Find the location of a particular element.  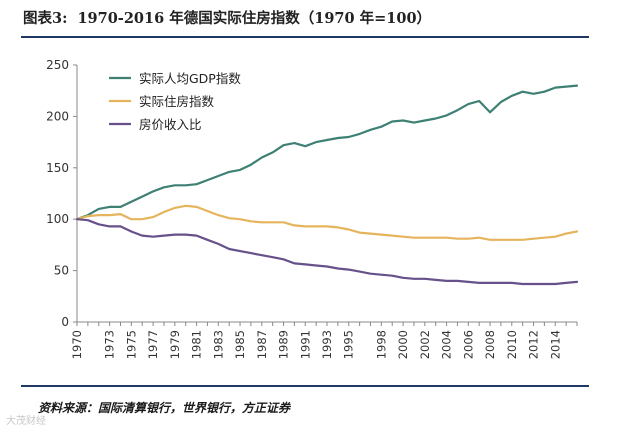

x-tick-label: 1998 is located at coordinates (381, 344).